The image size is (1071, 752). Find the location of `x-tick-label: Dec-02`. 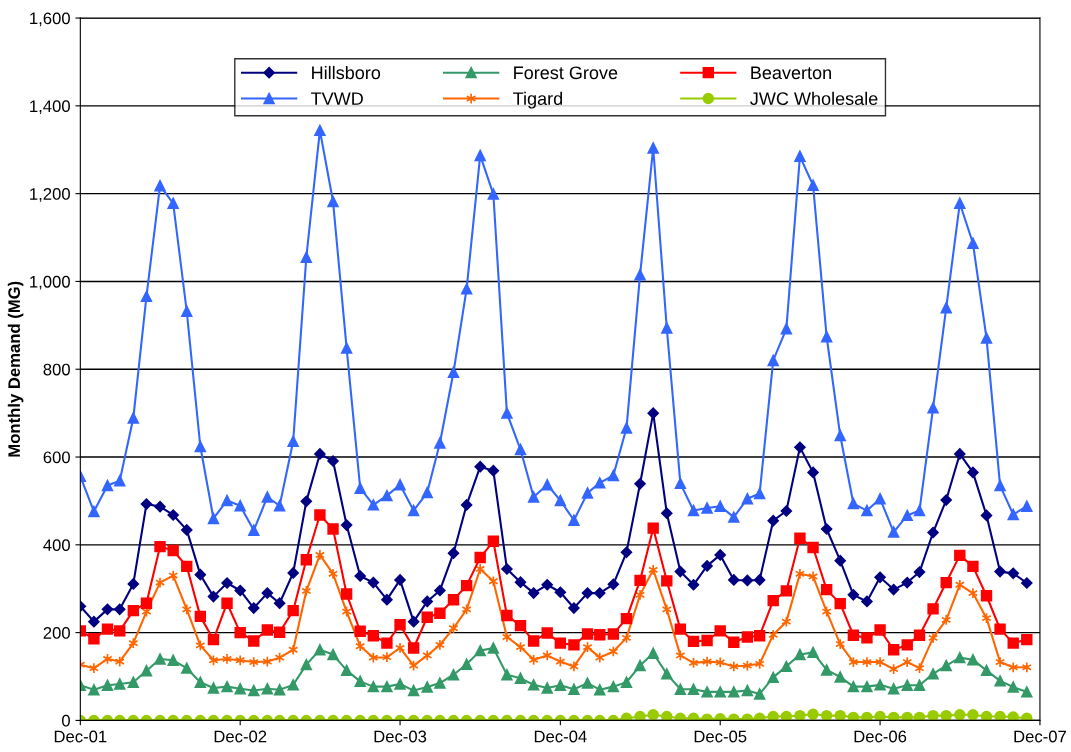

x-tick-label: Dec-02 is located at coordinates (240, 736).